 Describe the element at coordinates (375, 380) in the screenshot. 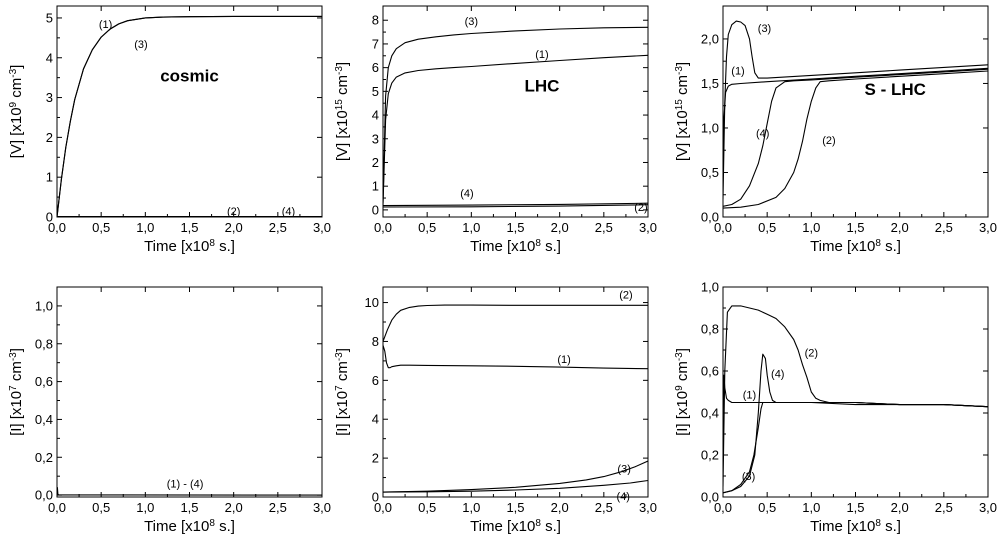

I see `y-tick-label: 6` at that location.